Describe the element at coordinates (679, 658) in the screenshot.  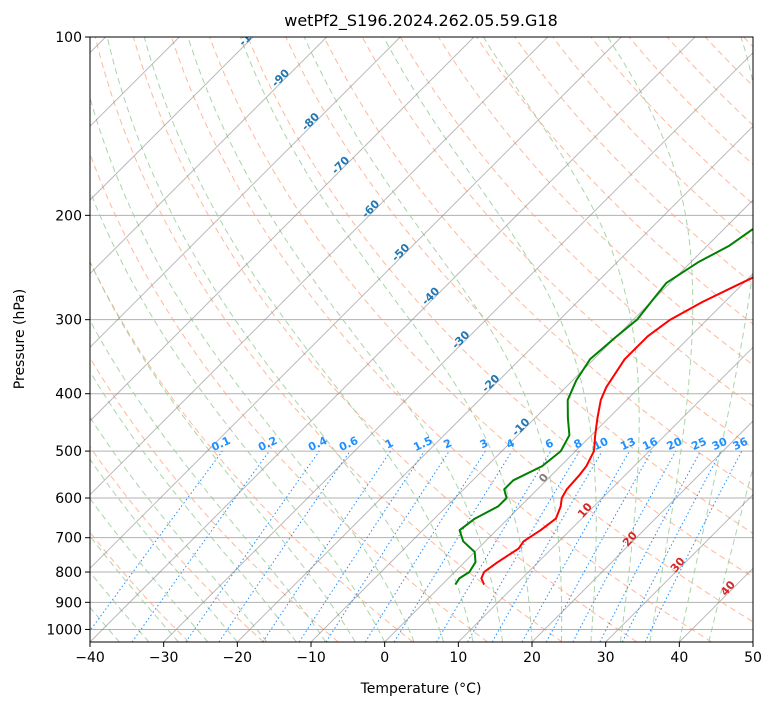
I see `x-tick-label: 40` at that location.